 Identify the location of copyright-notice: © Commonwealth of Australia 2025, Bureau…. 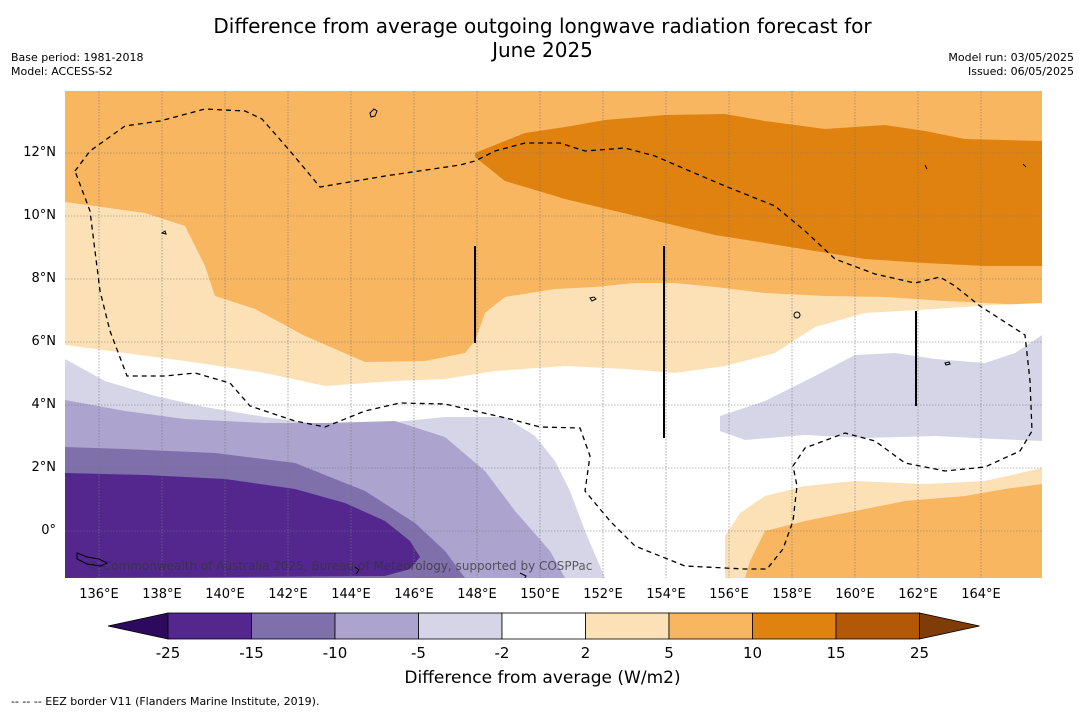
(339, 566).